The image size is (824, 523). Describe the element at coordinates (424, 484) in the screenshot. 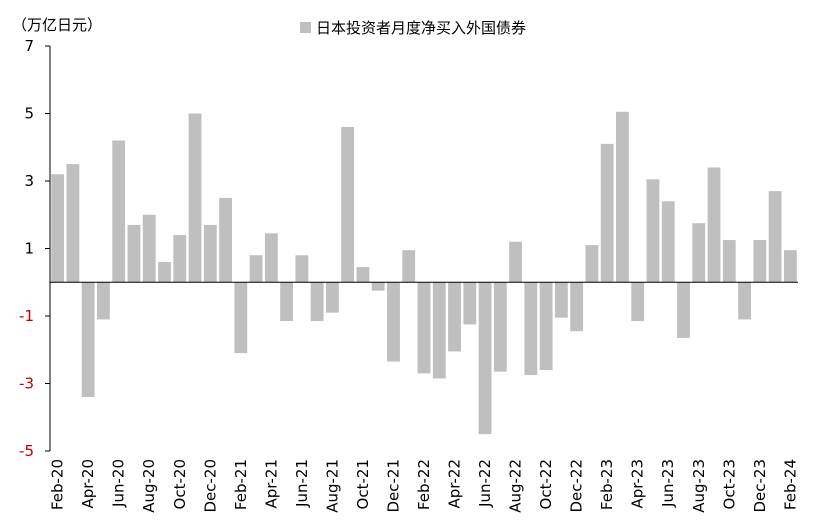

I see `x-tick-label: Feb-22` at that location.